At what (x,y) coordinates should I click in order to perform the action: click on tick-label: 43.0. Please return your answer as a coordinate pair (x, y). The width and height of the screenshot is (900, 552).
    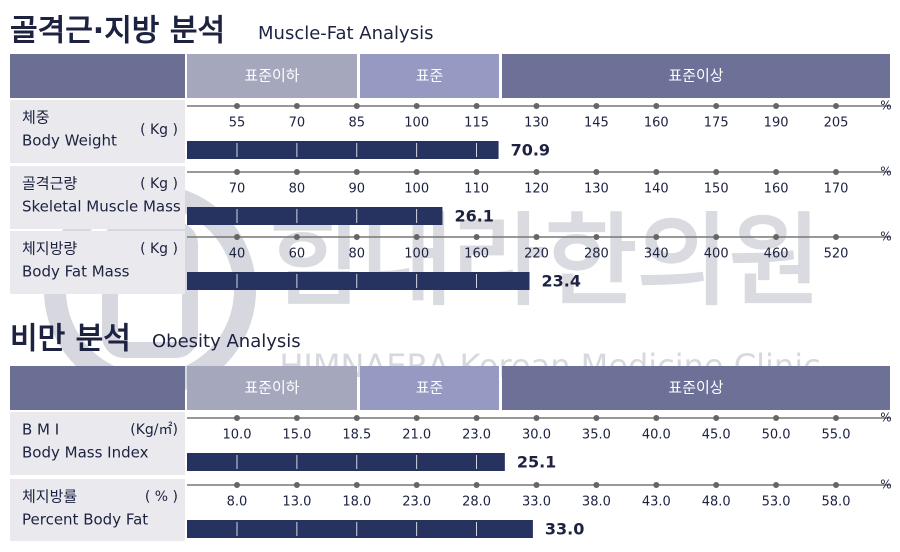
    Looking at the image, I should click on (656, 502).